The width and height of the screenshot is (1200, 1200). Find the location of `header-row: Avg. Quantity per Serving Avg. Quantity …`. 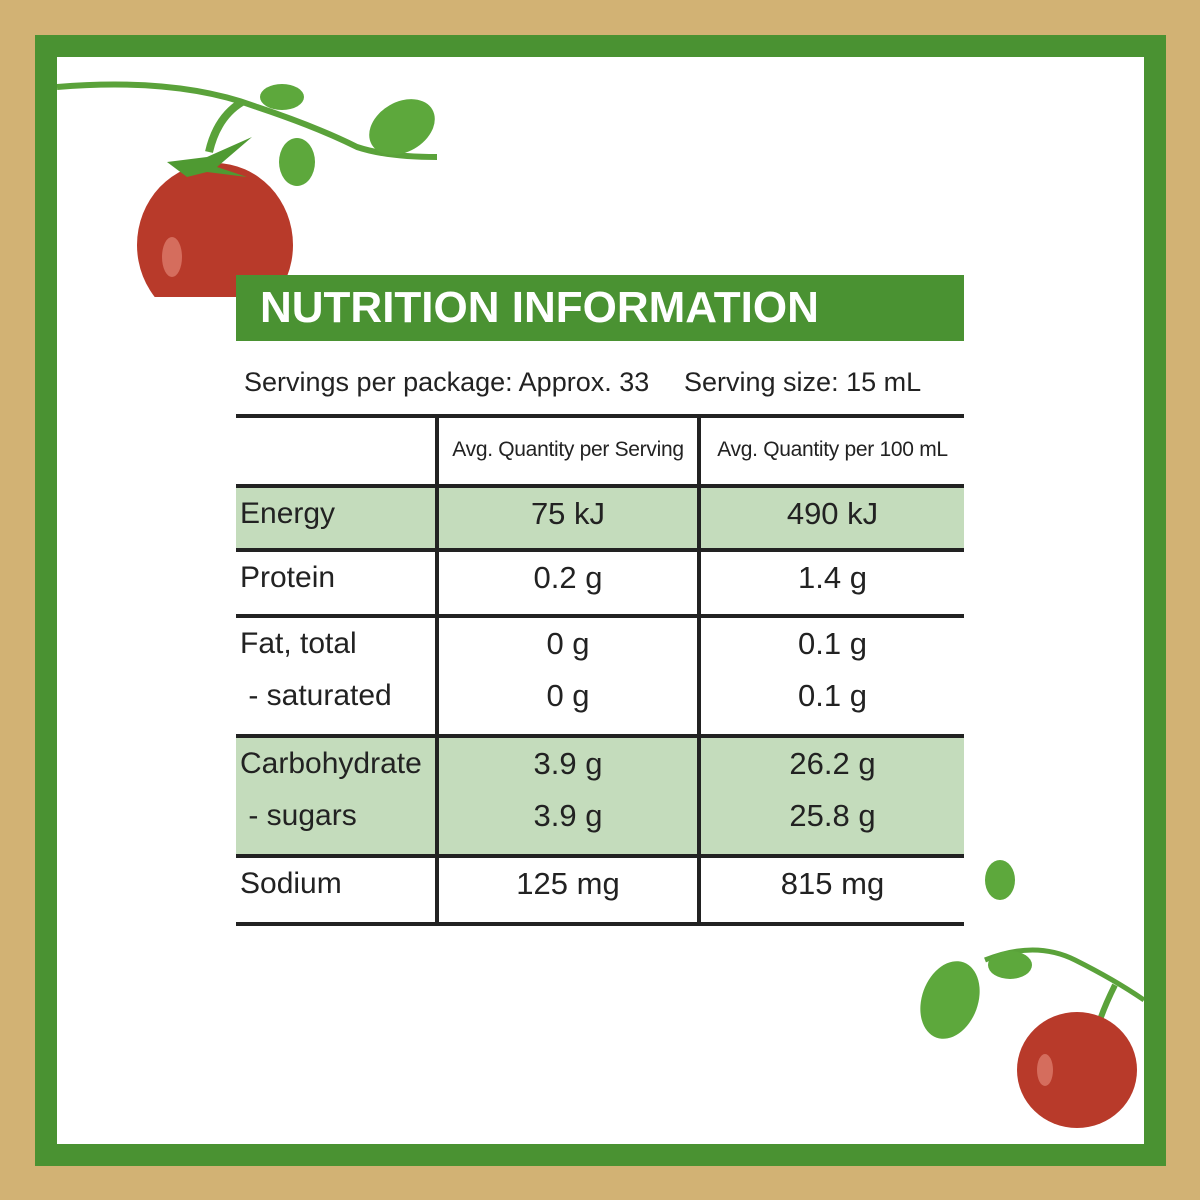

header-row: Avg. Quantity per Serving Avg. Quantity … is located at coordinates (600, 451).